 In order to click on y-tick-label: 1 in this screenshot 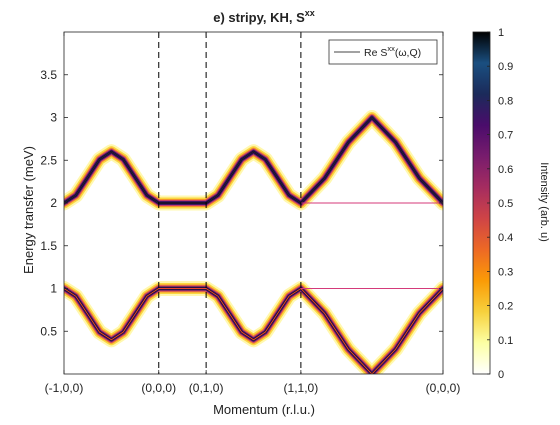, I will do `click(53, 289)`.